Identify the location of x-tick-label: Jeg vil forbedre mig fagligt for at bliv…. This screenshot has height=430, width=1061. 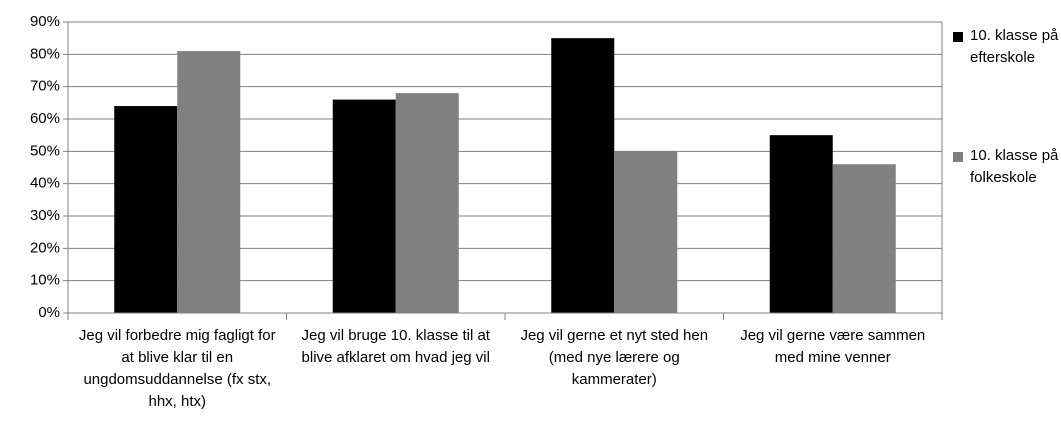
(177, 368).